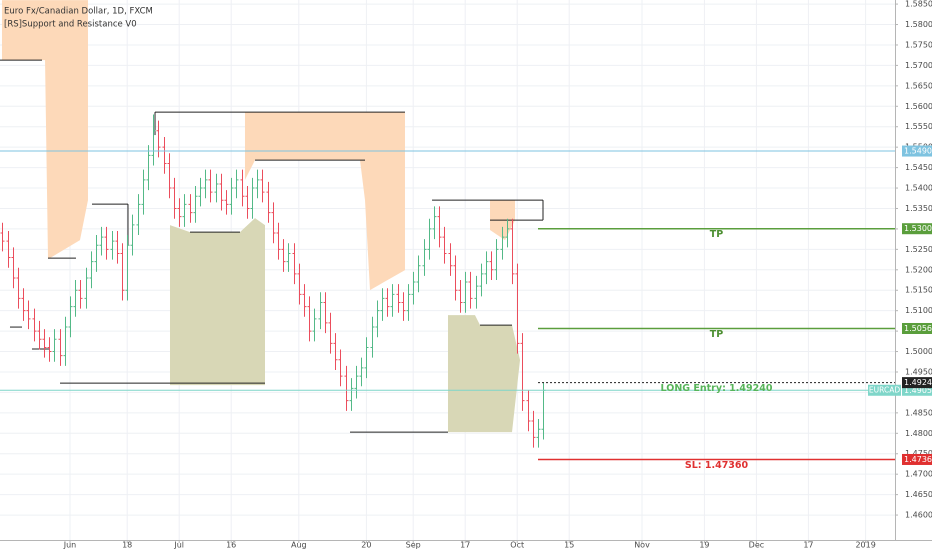 This screenshot has height=550, width=932. Describe the element at coordinates (756, 545) in the screenshot. I see `x-tick-label: Dec` at that location.